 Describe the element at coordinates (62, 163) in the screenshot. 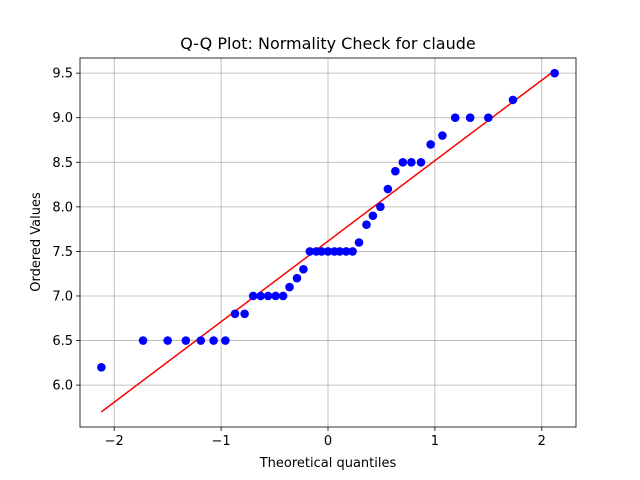

I see `y-tick-label: 8.5` at that location.